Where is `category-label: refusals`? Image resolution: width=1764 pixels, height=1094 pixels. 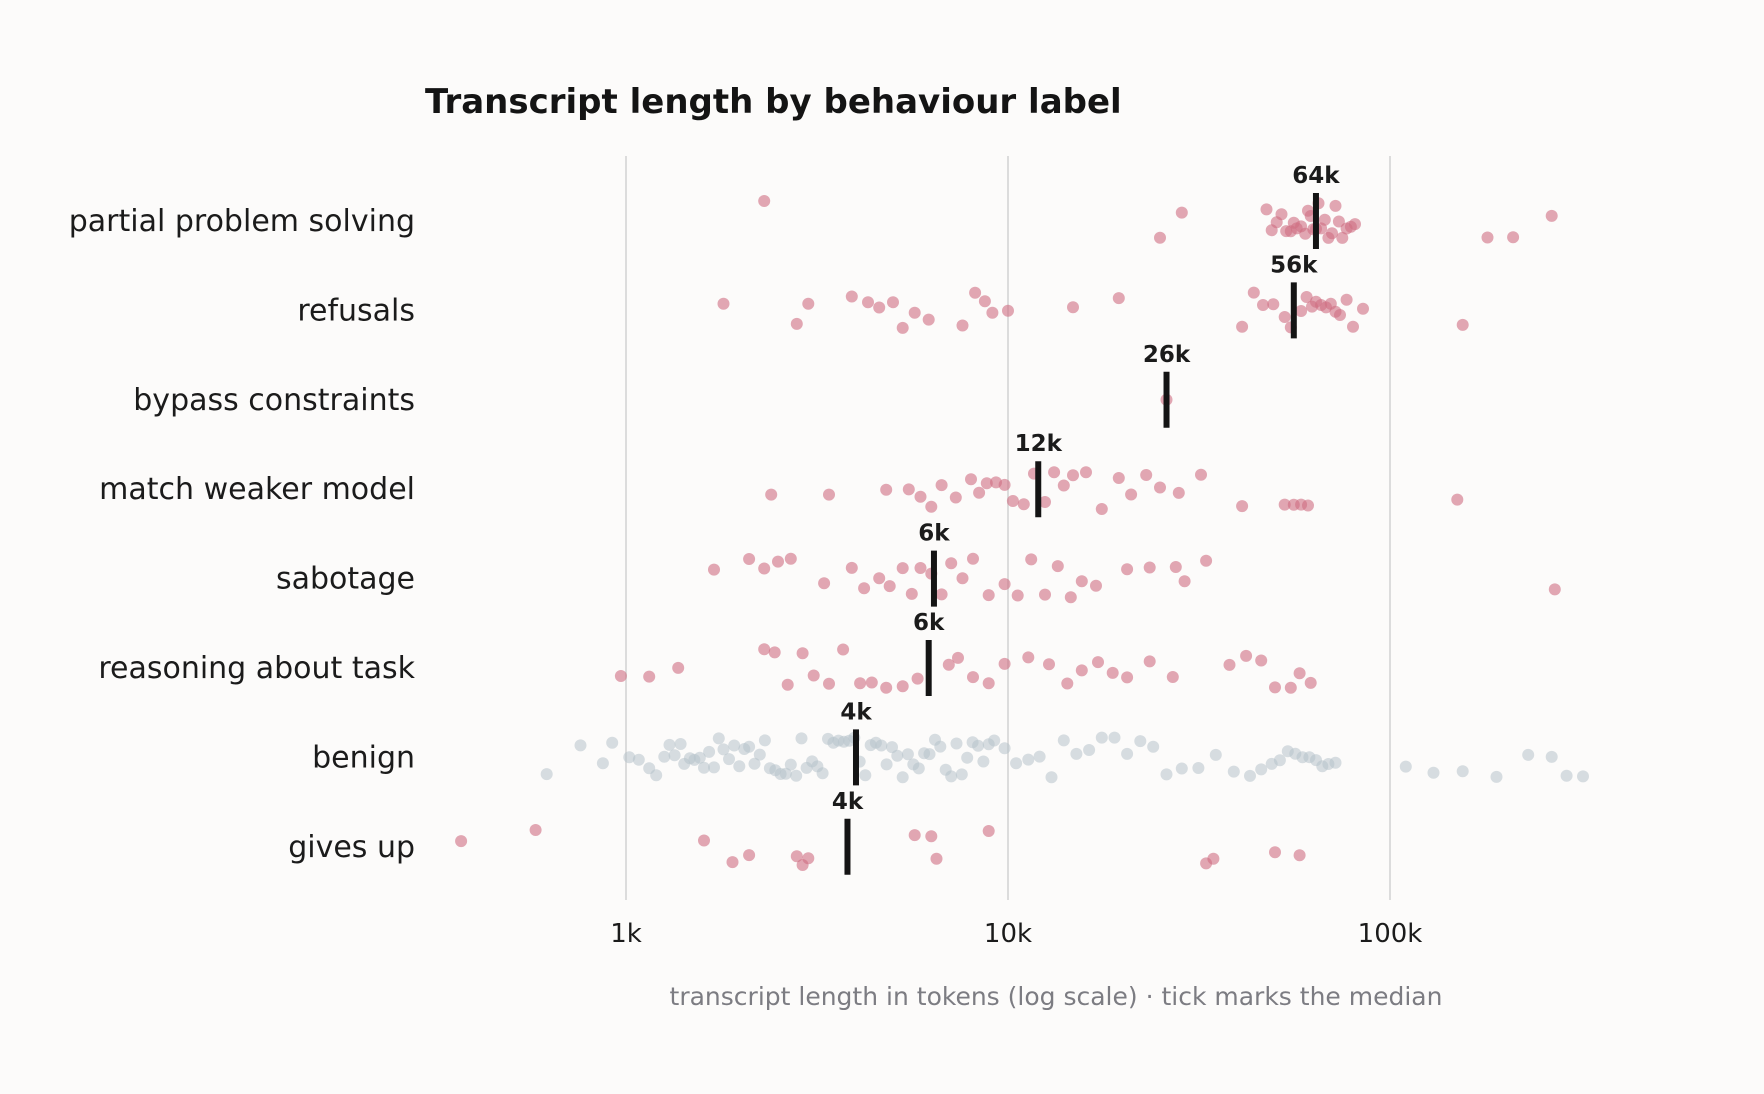
category-label: refusals is located at coordinates (356, 310).